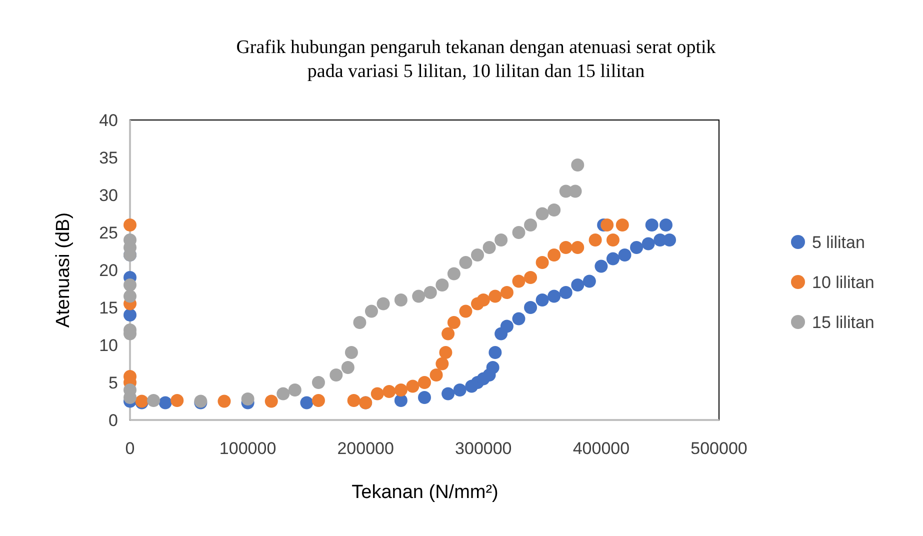 The height and width of the screenshot is (536, 923). What do you see at coordinates (365, 448) in the screenshot?
I see `x-tick-label: 200000` at bounding box center [365, 448].